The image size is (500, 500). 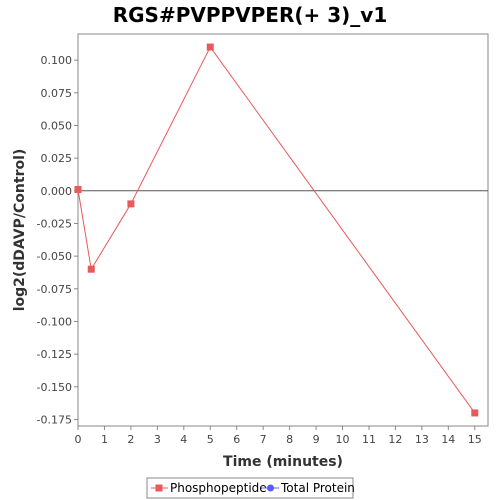 I want to click on x-axis-label: Time (minutes), so click(x=283, y=462).